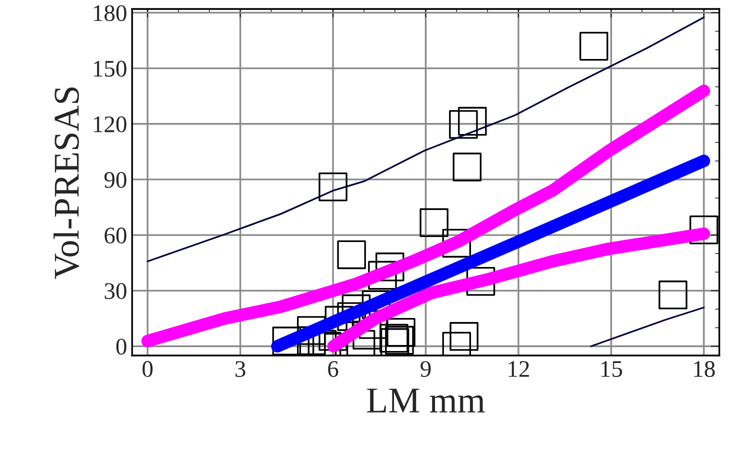 The width and height of the screenshot is (734, 450). What do you see at coordinates (110, 13) in the screenshot?
I see `y-tick-label: 180` at bounding box center [110, 13].